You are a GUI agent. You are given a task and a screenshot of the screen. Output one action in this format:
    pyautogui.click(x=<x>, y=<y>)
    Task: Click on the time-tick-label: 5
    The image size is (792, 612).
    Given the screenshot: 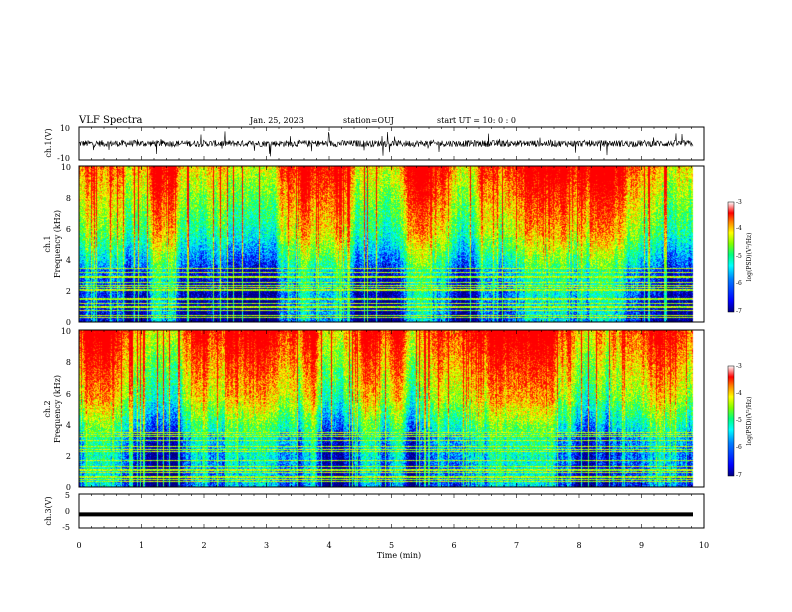 What is the action you would take?
    pyautogui.click(x=391, y=545)
    